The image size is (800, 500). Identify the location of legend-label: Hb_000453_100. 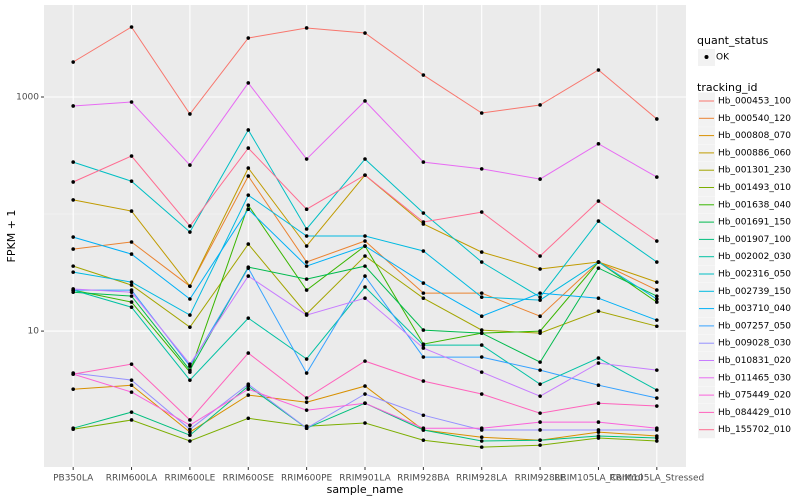
(754, 102).